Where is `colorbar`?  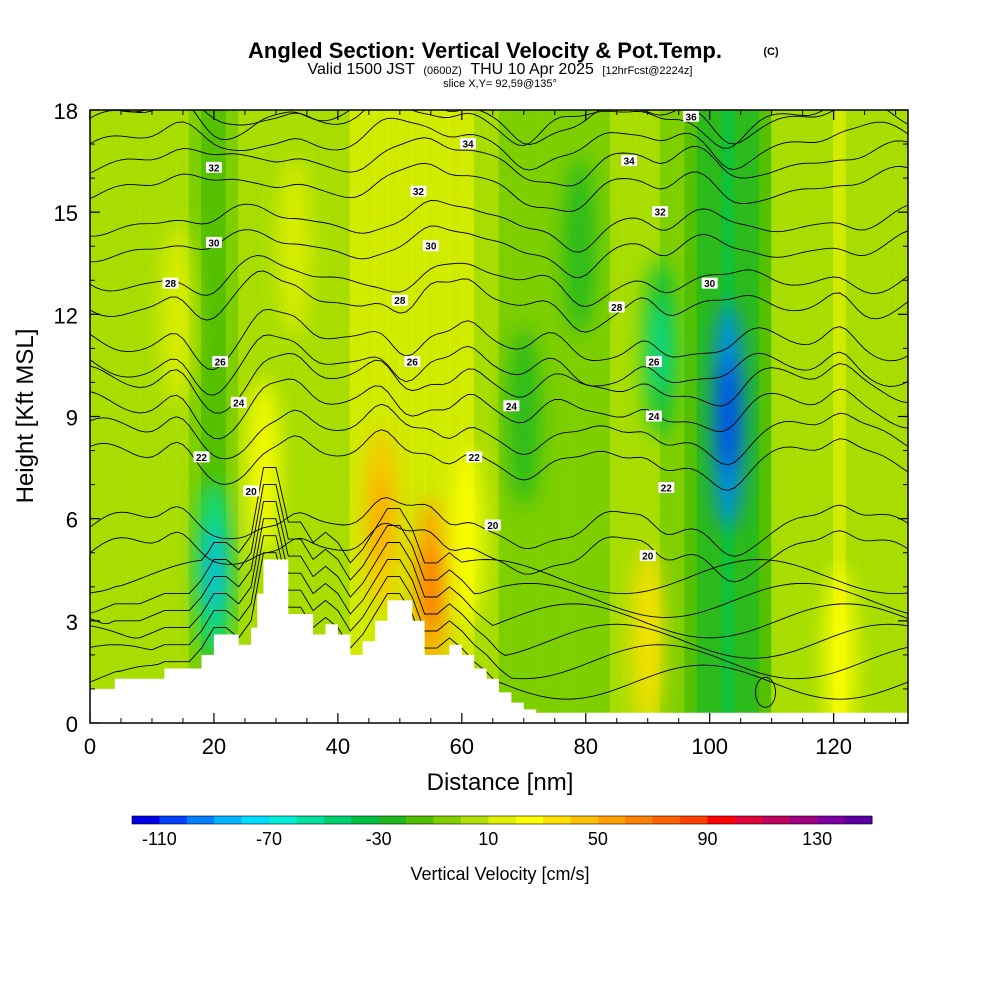 colorbar is located at coordinates (502, 820).